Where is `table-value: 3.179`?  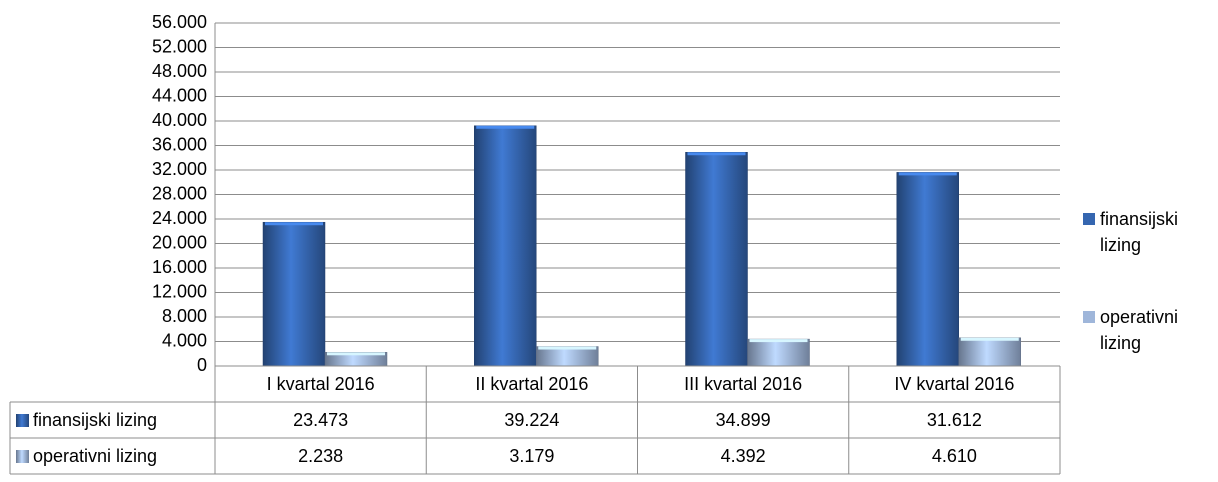 table-value: 3.179 is located at coordinates (531, 456).